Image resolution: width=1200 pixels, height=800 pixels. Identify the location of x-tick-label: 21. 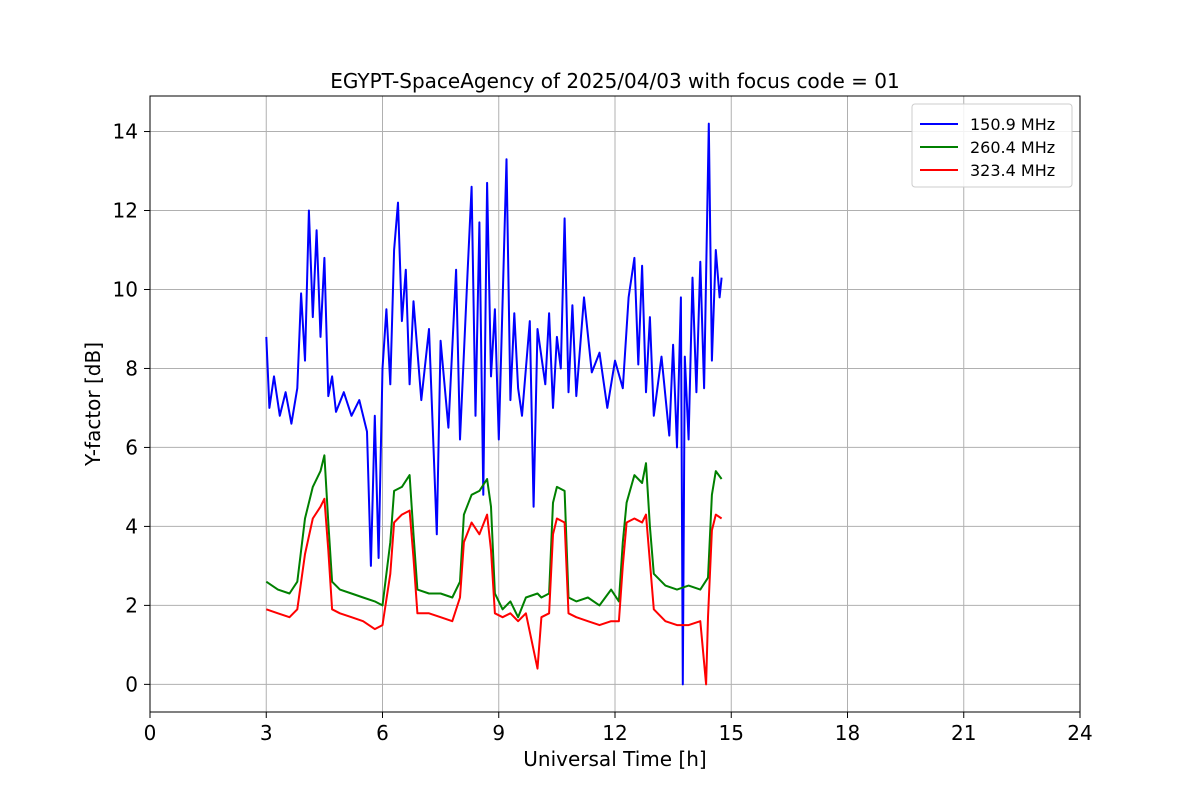
(963, 733).